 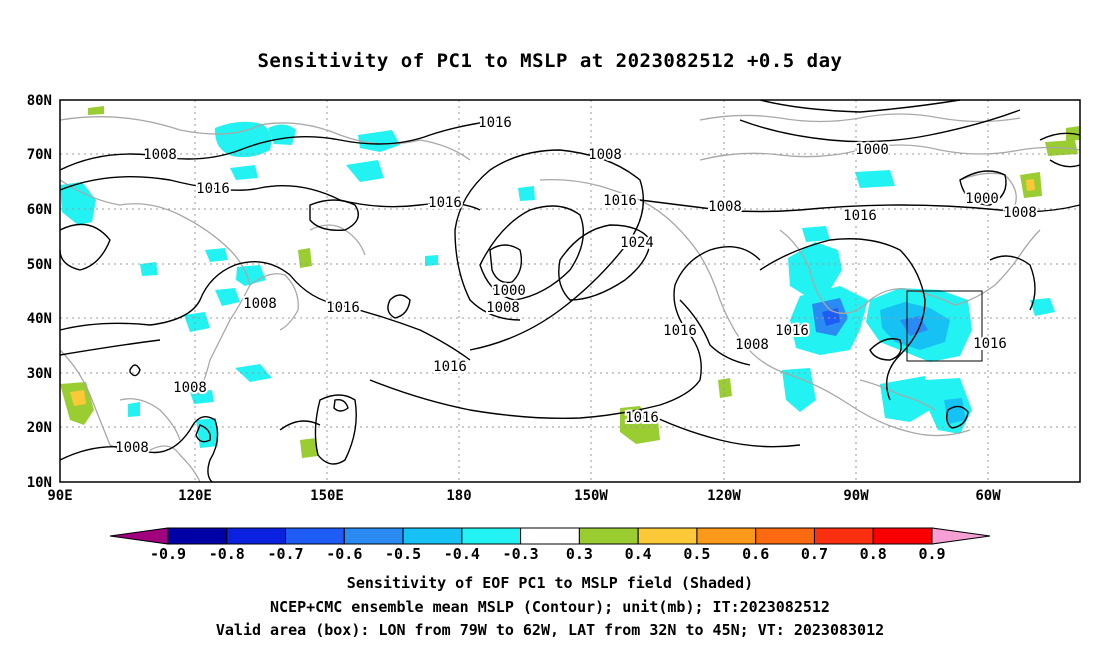 I want to click on colorbar-label: 0.3, so click(x=579, y=554).